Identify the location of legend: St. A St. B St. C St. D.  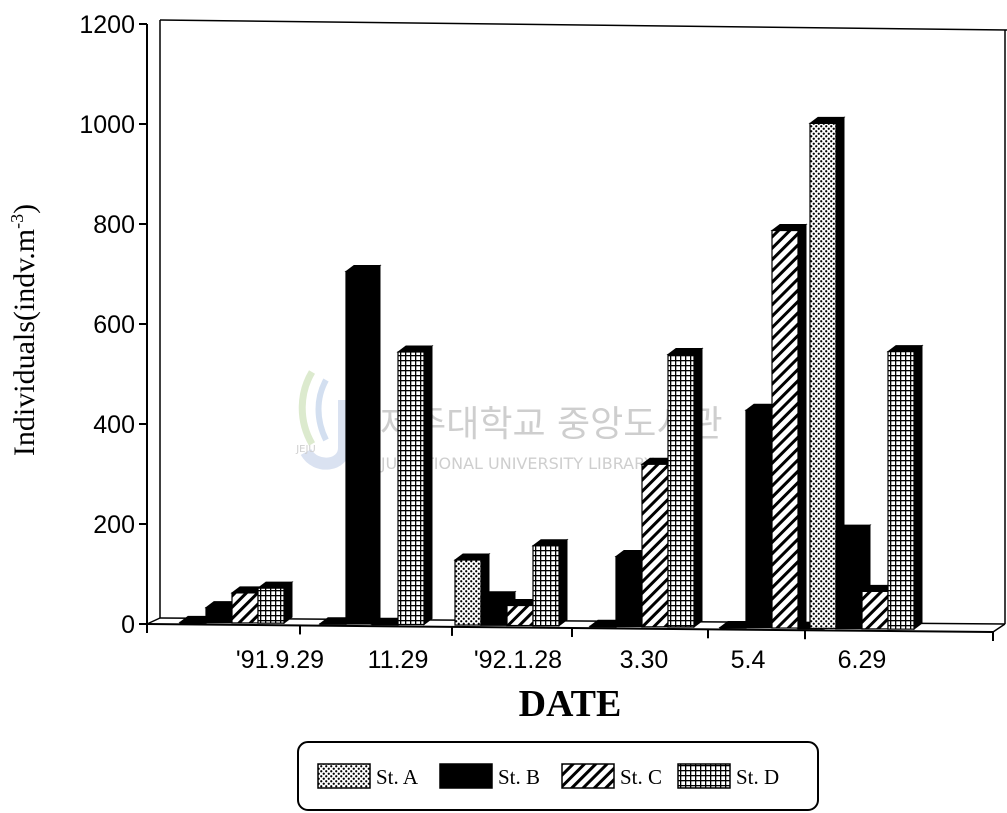
(558, 776).